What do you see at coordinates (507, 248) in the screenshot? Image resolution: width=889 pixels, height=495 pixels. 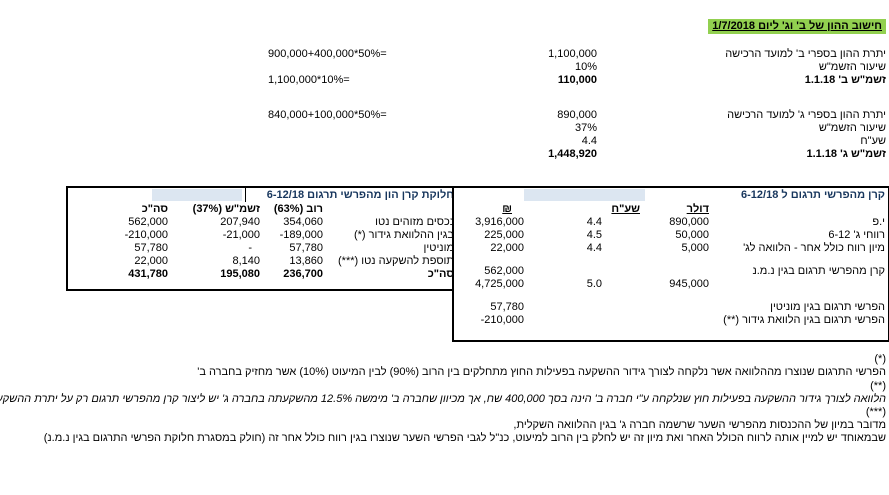 I see `cell-nis: 22,000` at bounding box center [507, 248].